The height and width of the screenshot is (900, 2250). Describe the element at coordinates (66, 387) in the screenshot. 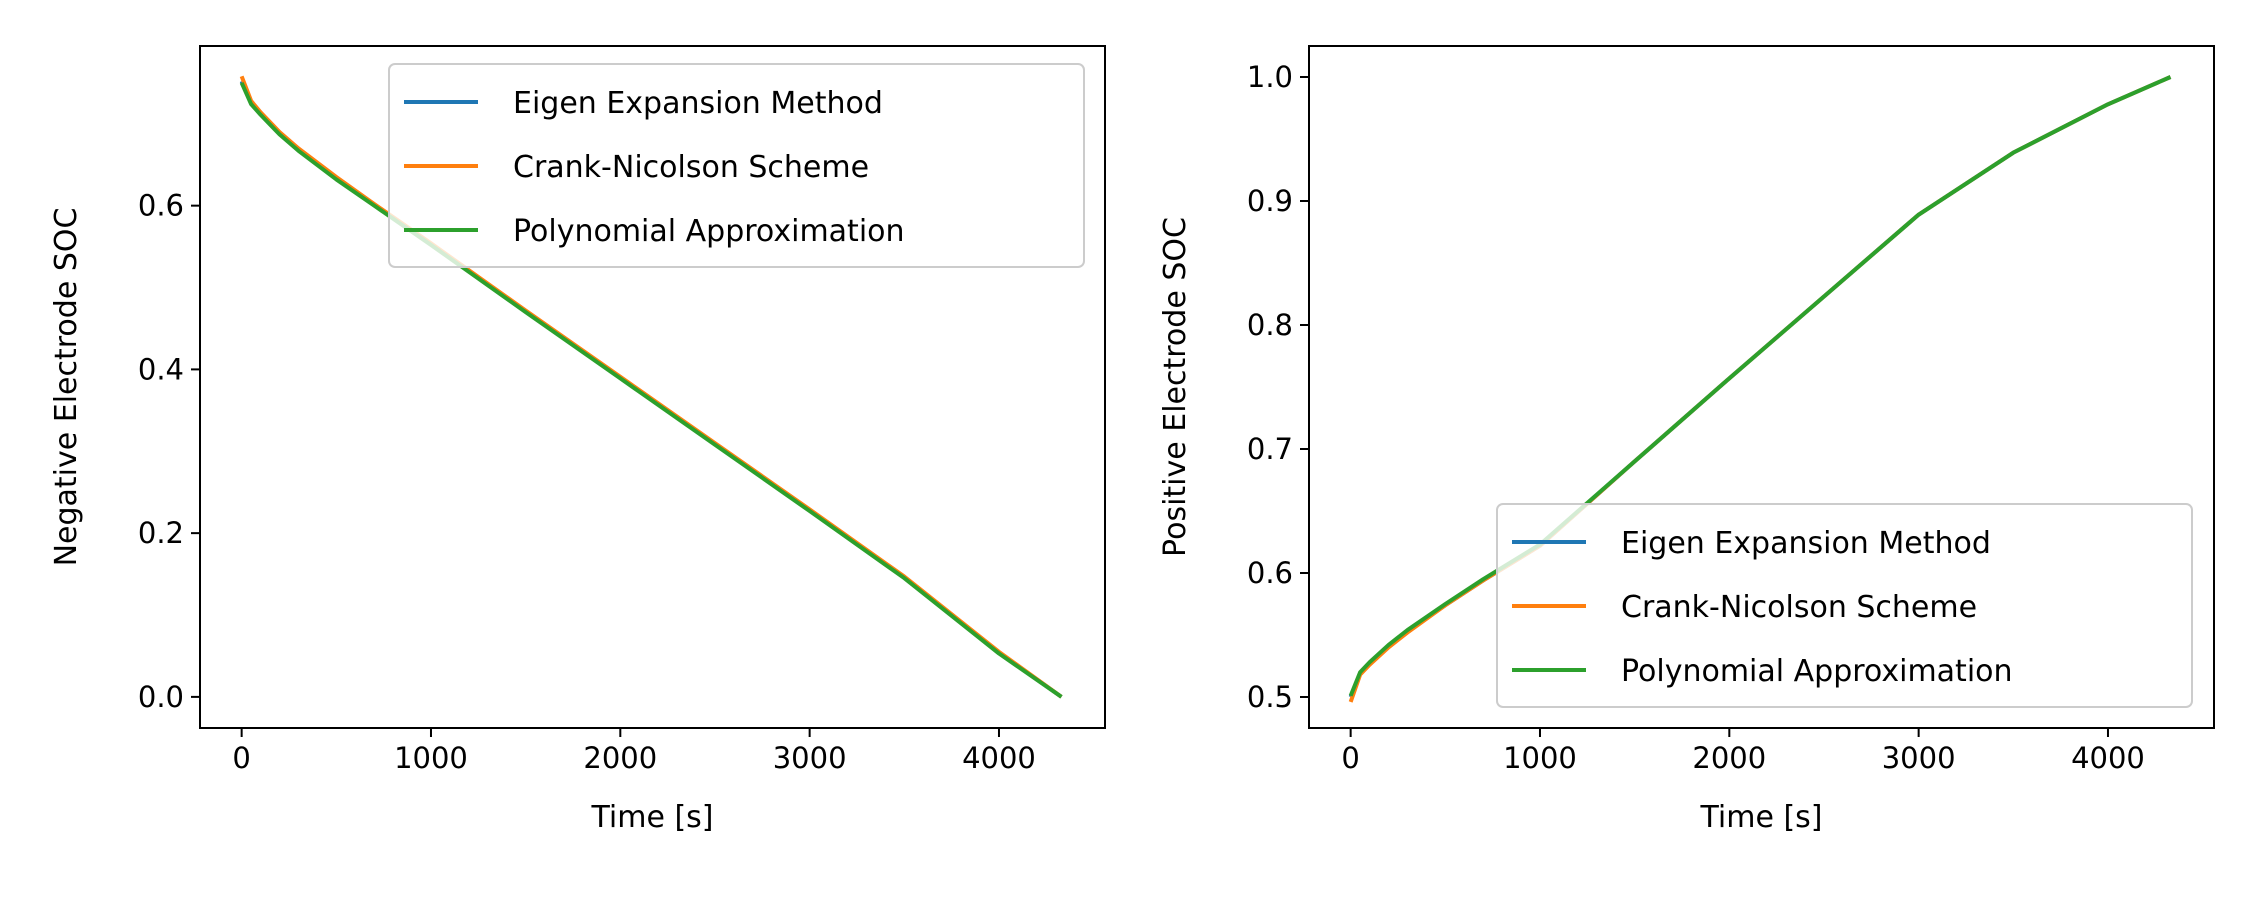

I see `y-axis-label: Negative Electrode SOC` at that location.